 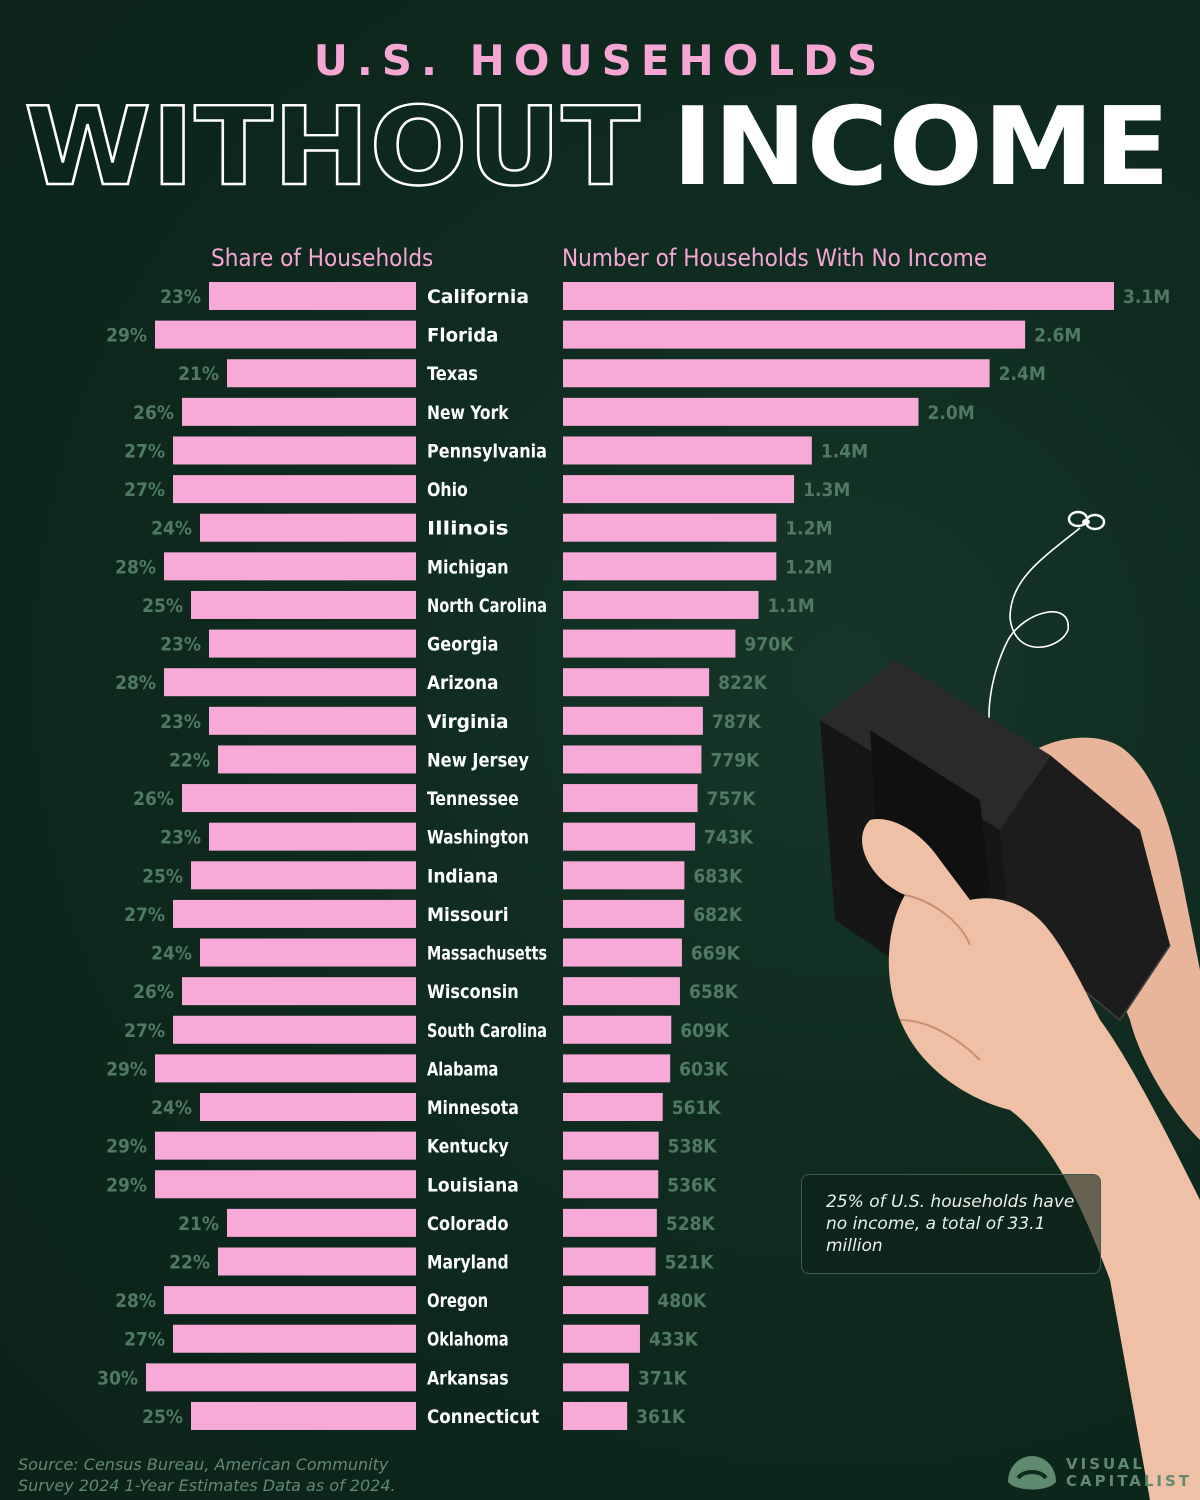 What do you see at coordinates (791, 606) in the screenshot?
I see `count-label: 1.1M` at bounding box center [791, 606].